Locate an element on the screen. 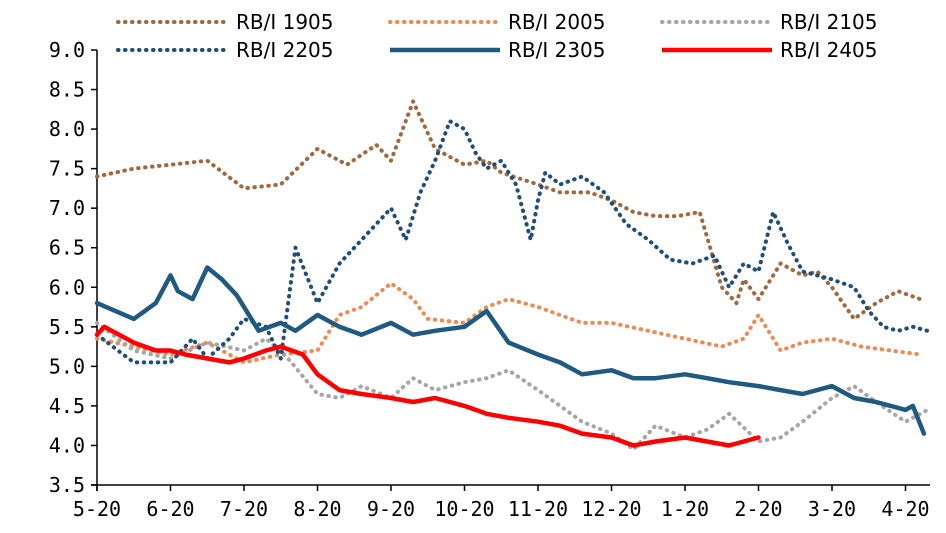  y-tick-label: 3.5 is located at coordinates (67, 485).